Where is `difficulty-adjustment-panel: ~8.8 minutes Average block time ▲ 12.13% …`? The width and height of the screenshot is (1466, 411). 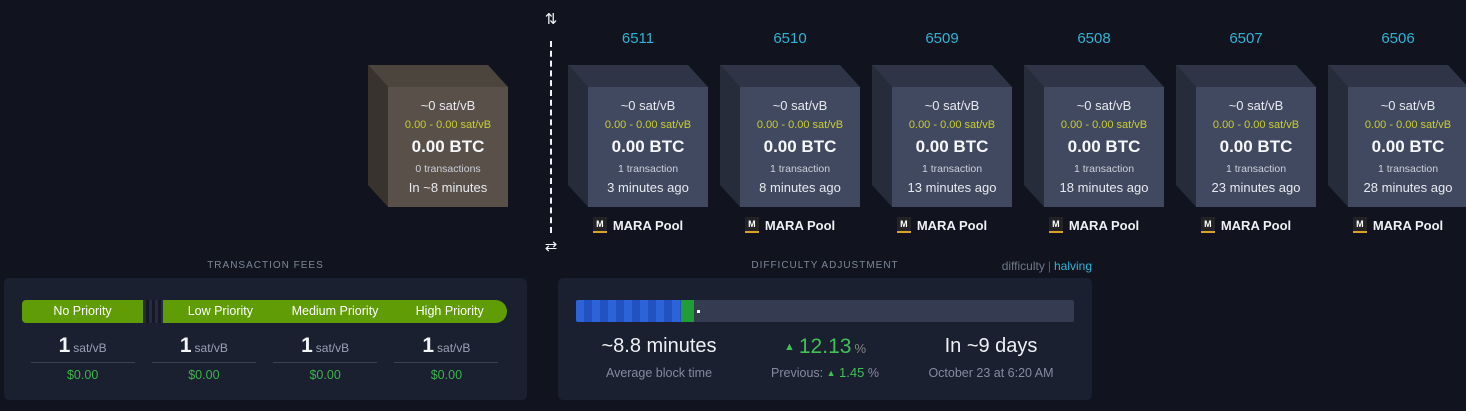 difficulty-adjustment-panel: ~8.8 minutes Average block time ▲ 12.13% … is located at coordinates (825, 339).